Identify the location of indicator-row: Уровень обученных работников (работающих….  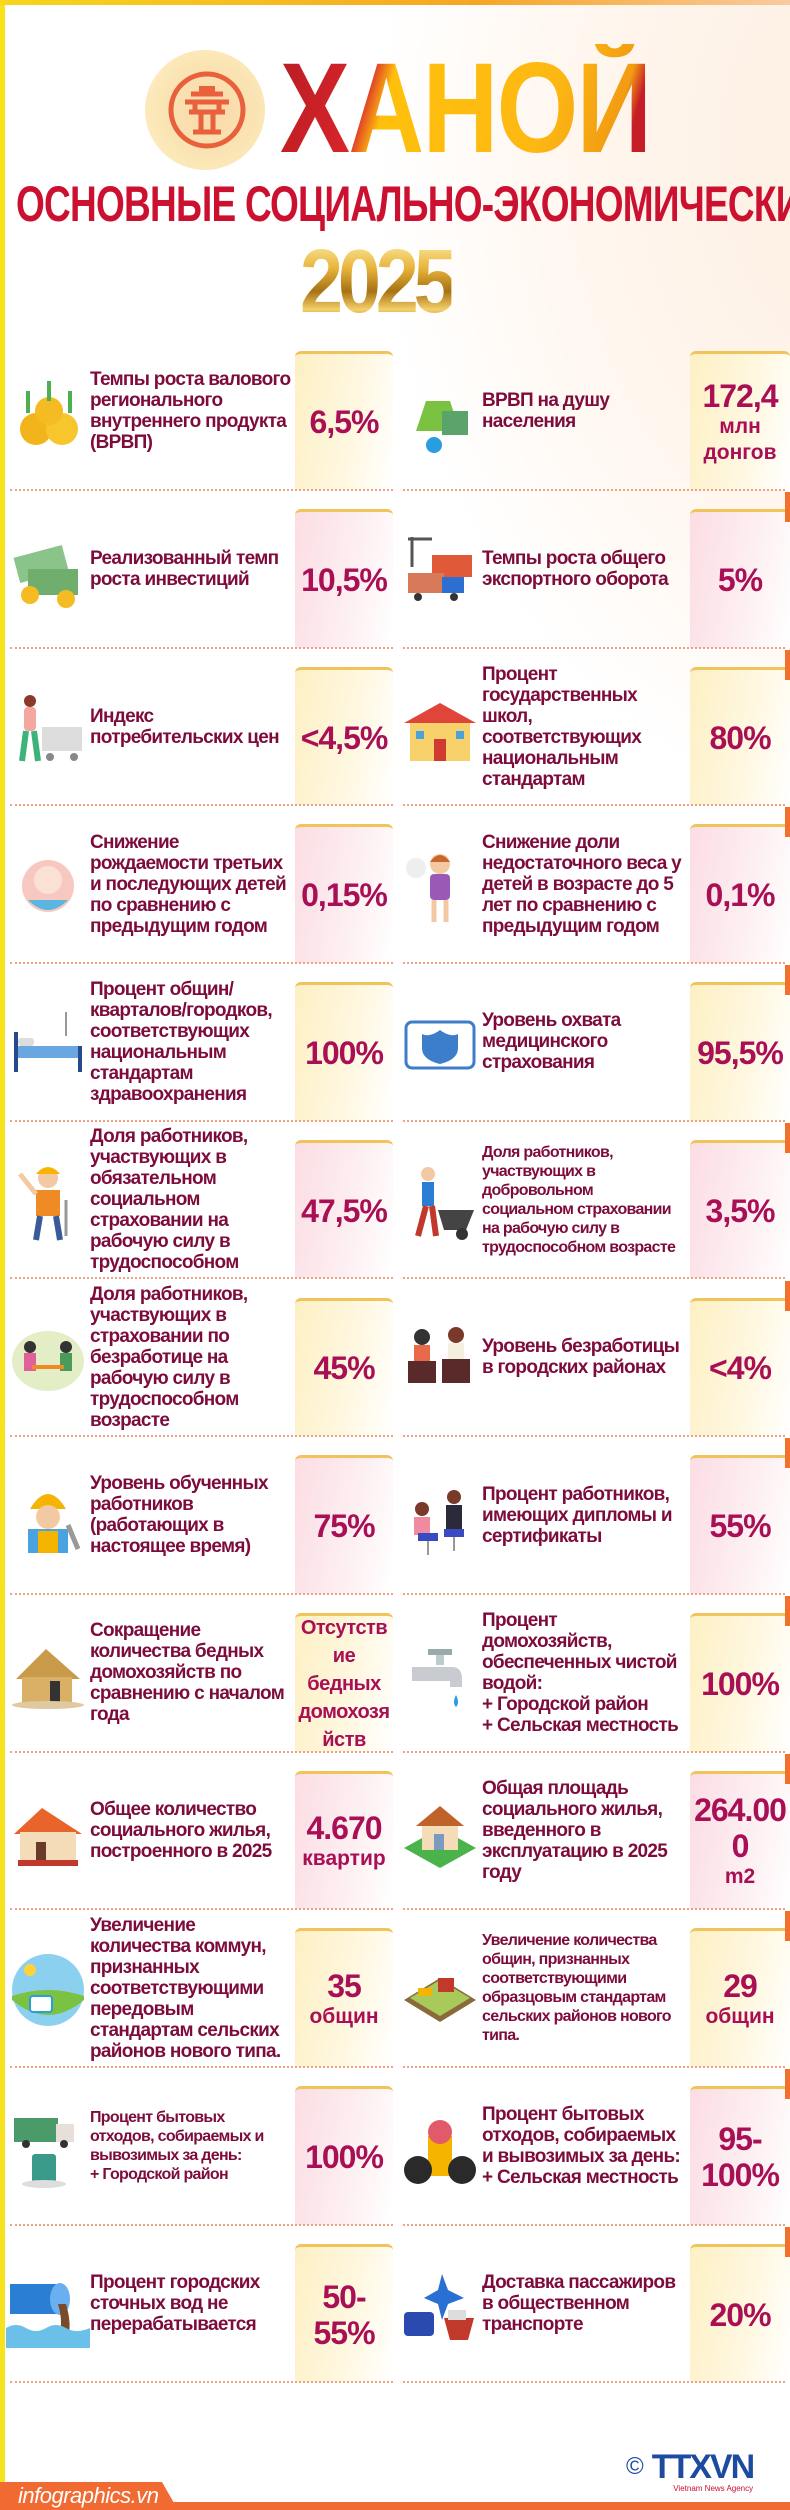
(395, 1515).